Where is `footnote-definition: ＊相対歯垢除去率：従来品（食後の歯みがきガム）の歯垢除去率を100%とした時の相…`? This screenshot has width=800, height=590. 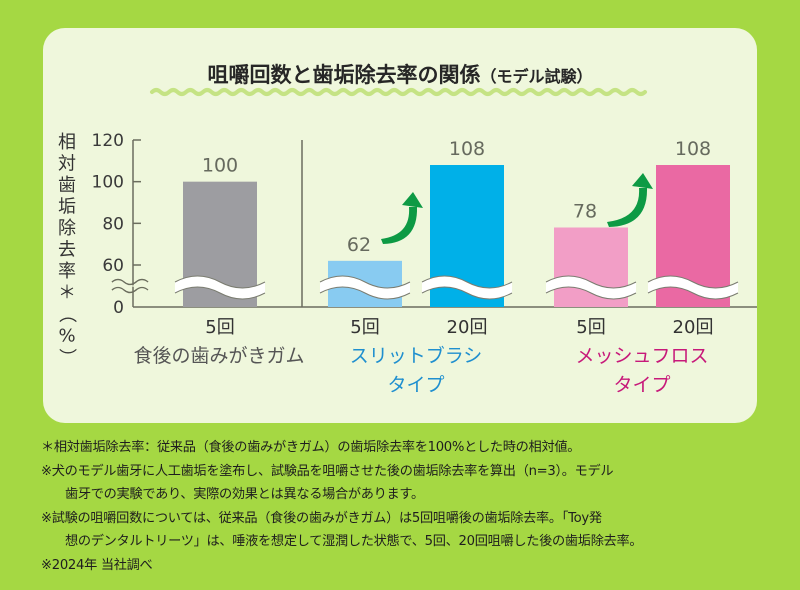 footnote-definition: ＊相対歯垢除去率：従来品（食後の歯みがきガム）の歯垢除去率を100%とした時の相… is located at coordinates (311, 447).